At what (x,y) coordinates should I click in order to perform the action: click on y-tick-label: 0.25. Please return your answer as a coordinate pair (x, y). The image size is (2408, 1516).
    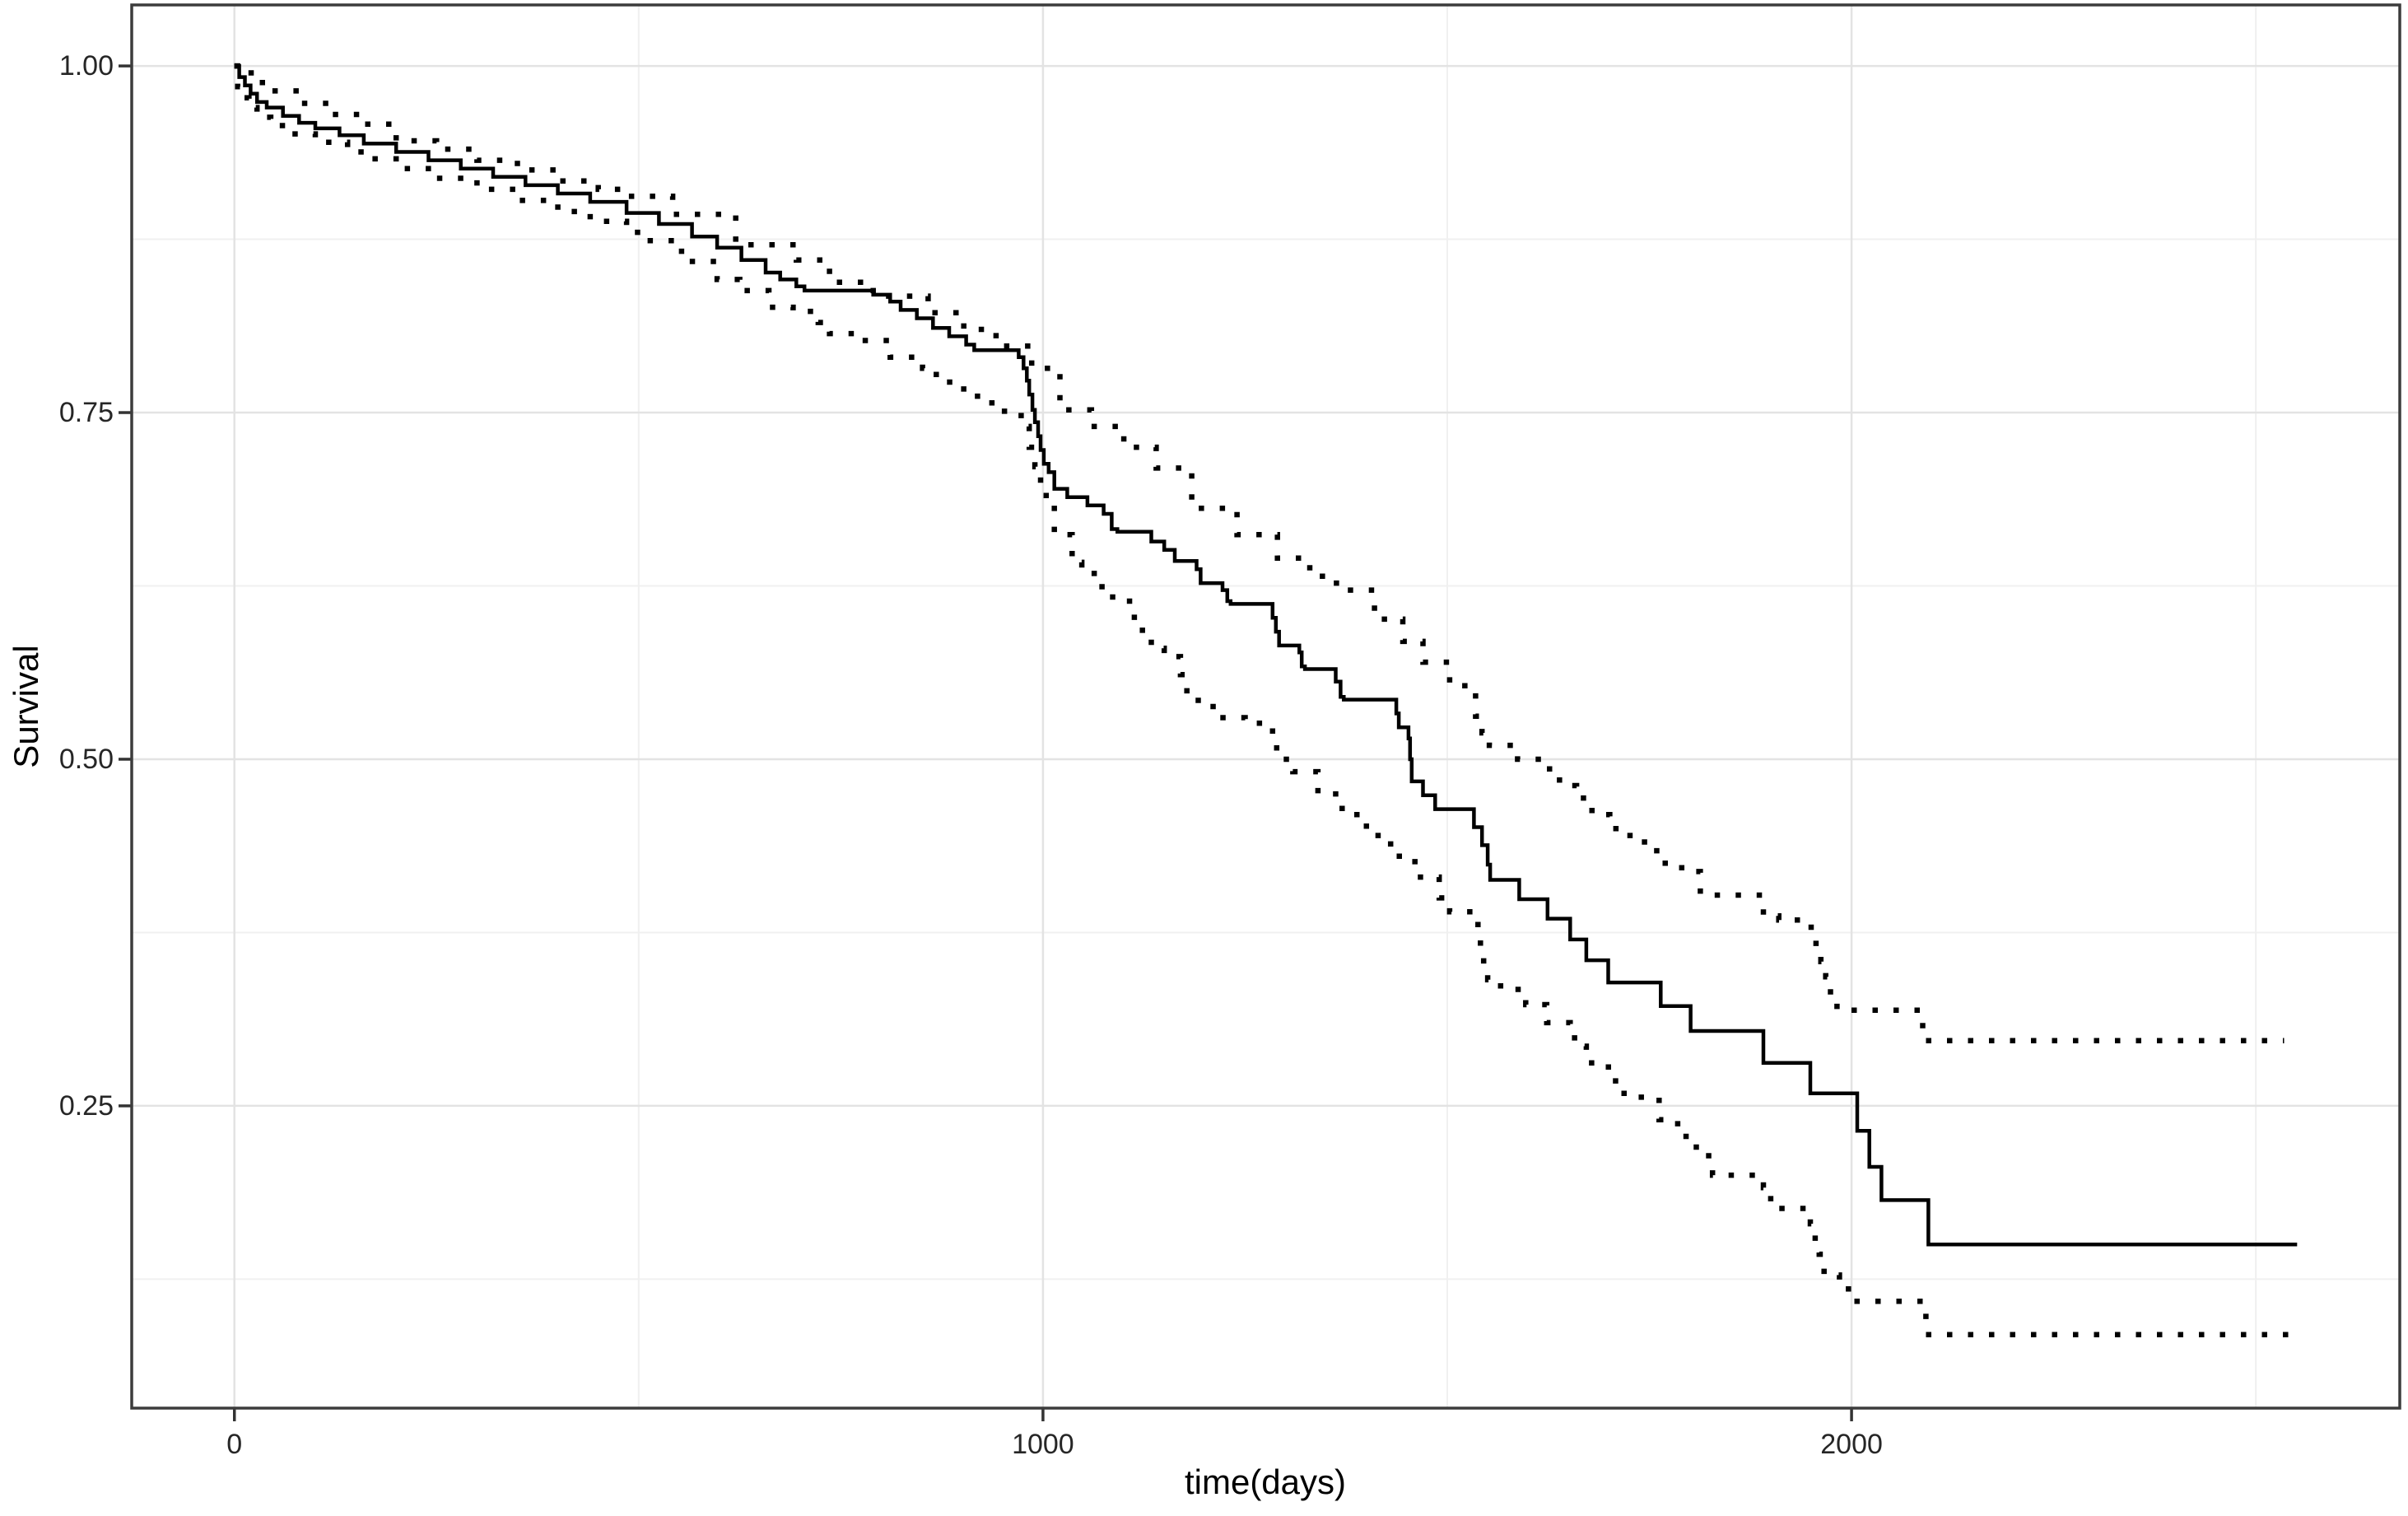
    Looking at the image, I should click on (86, 1105).